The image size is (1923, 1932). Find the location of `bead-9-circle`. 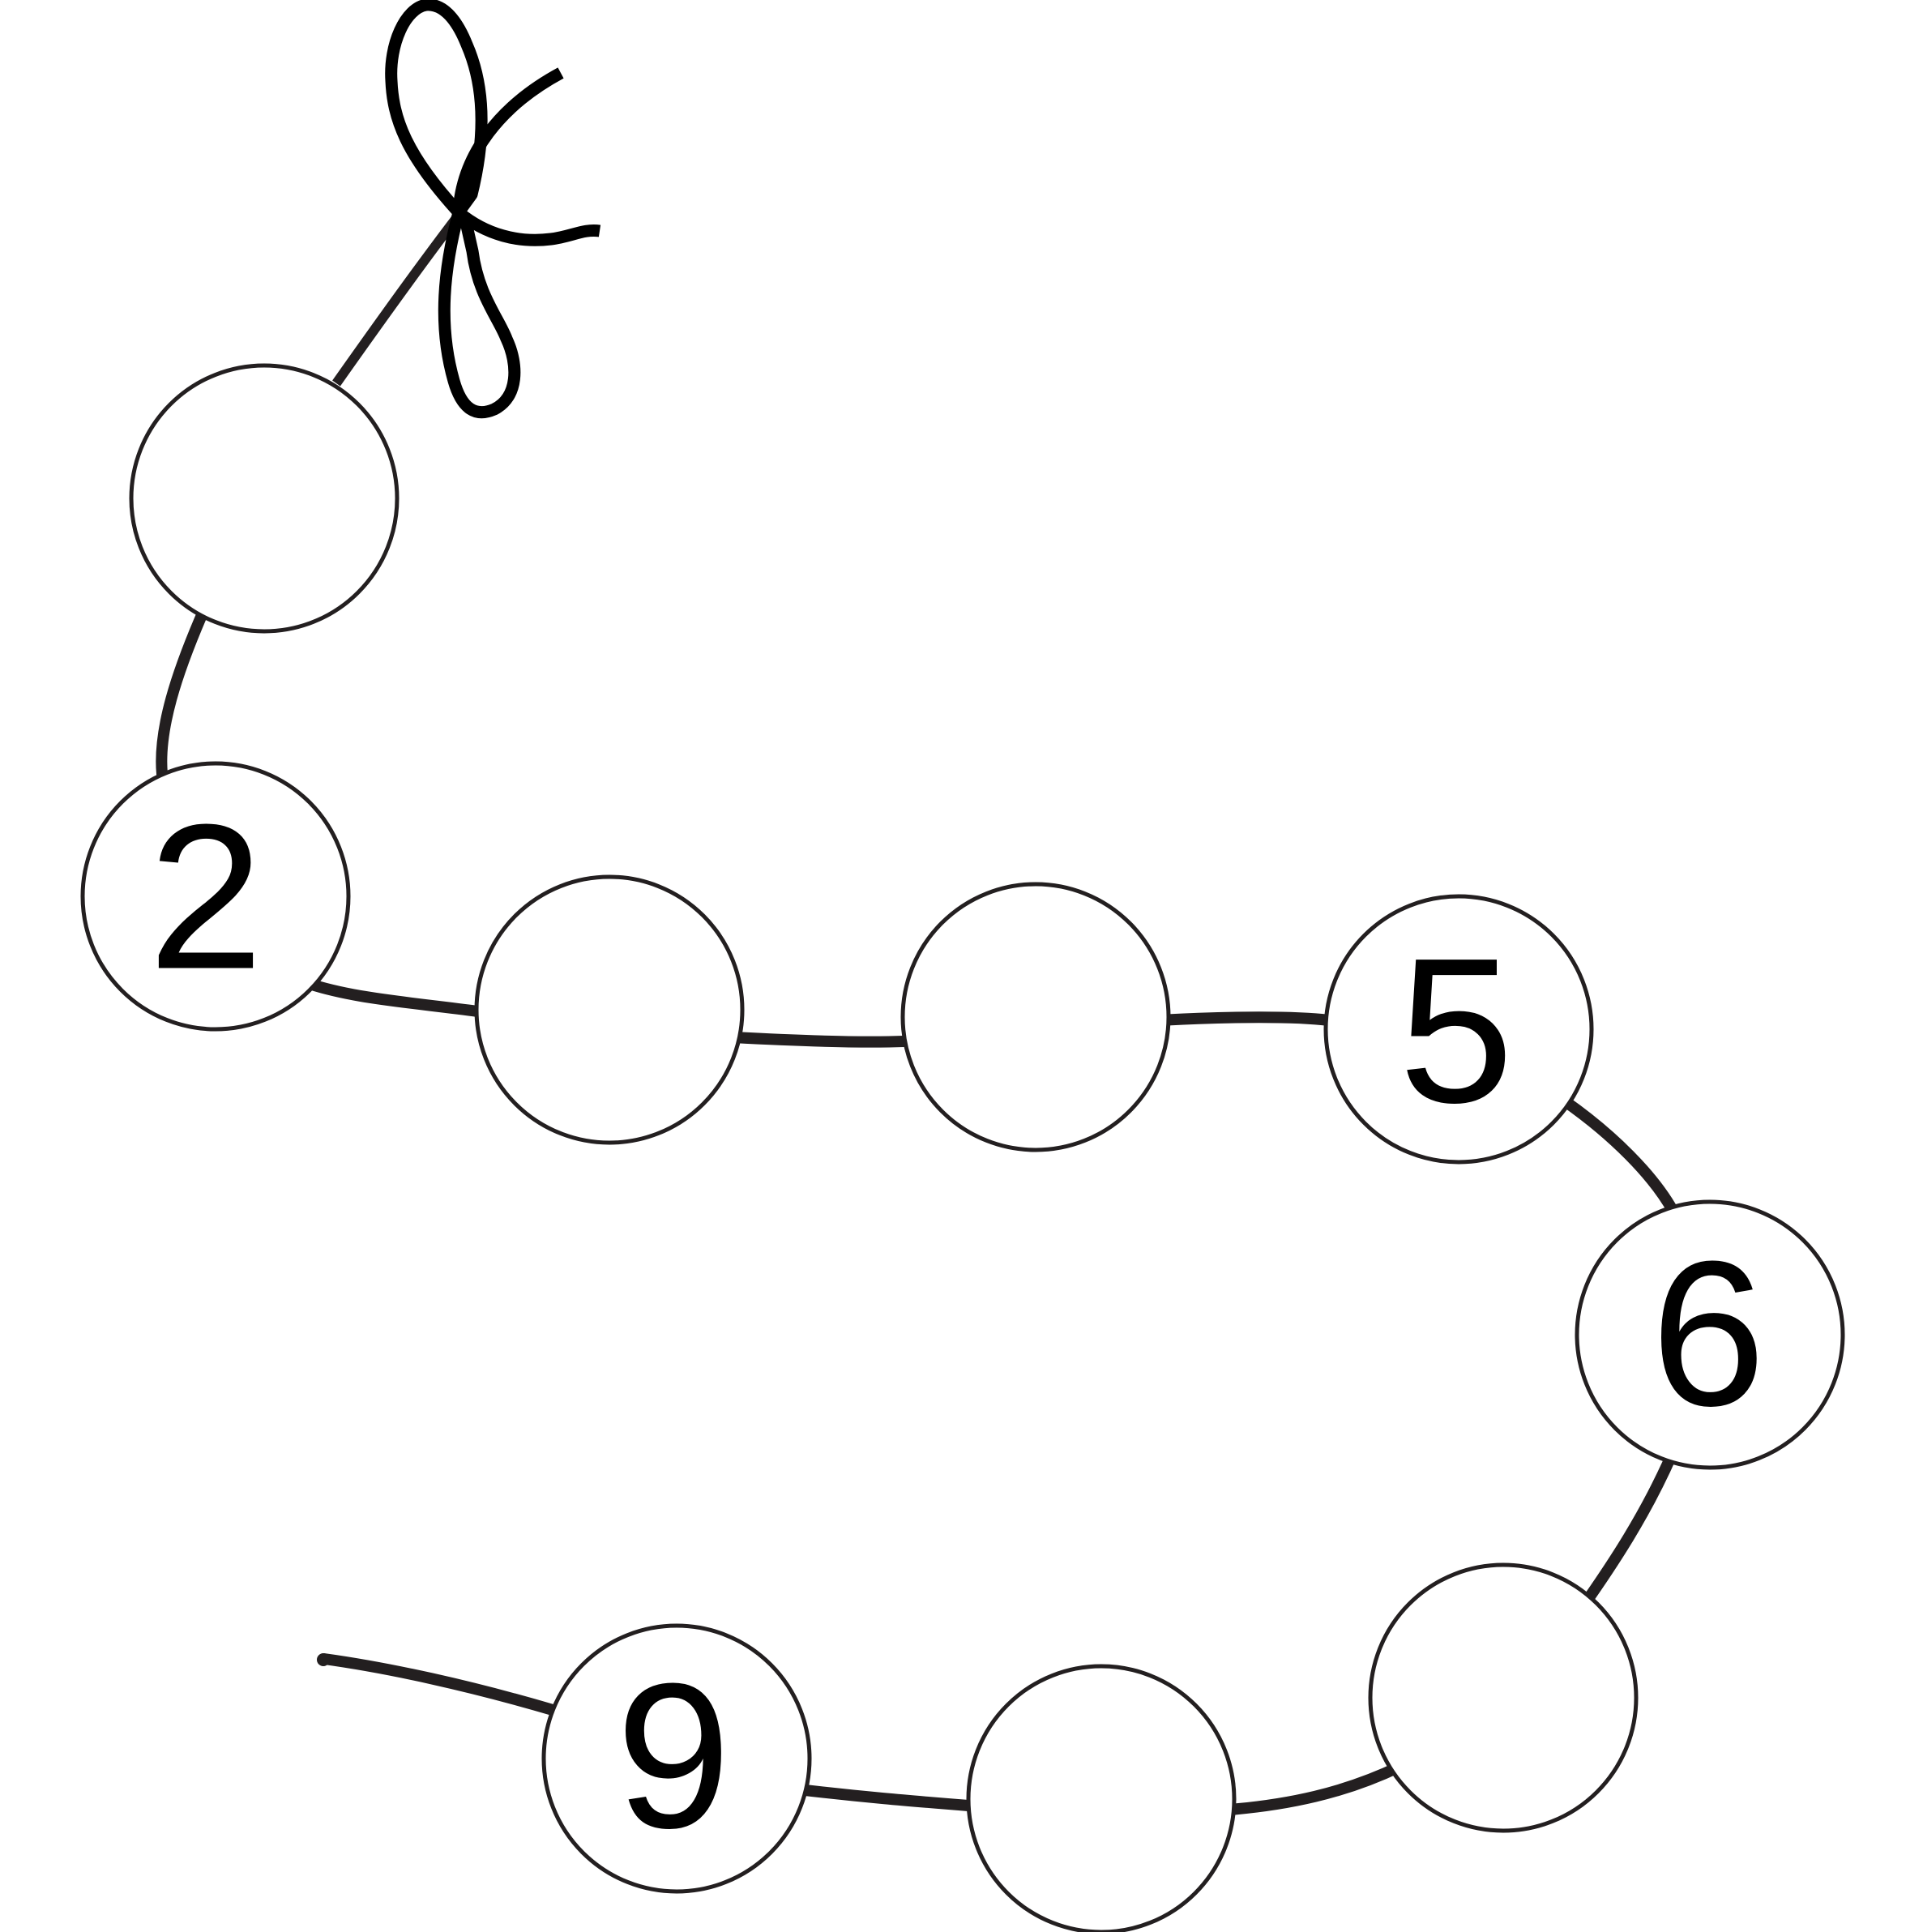

bead-9-circle is located at coordinates (676, 1758).